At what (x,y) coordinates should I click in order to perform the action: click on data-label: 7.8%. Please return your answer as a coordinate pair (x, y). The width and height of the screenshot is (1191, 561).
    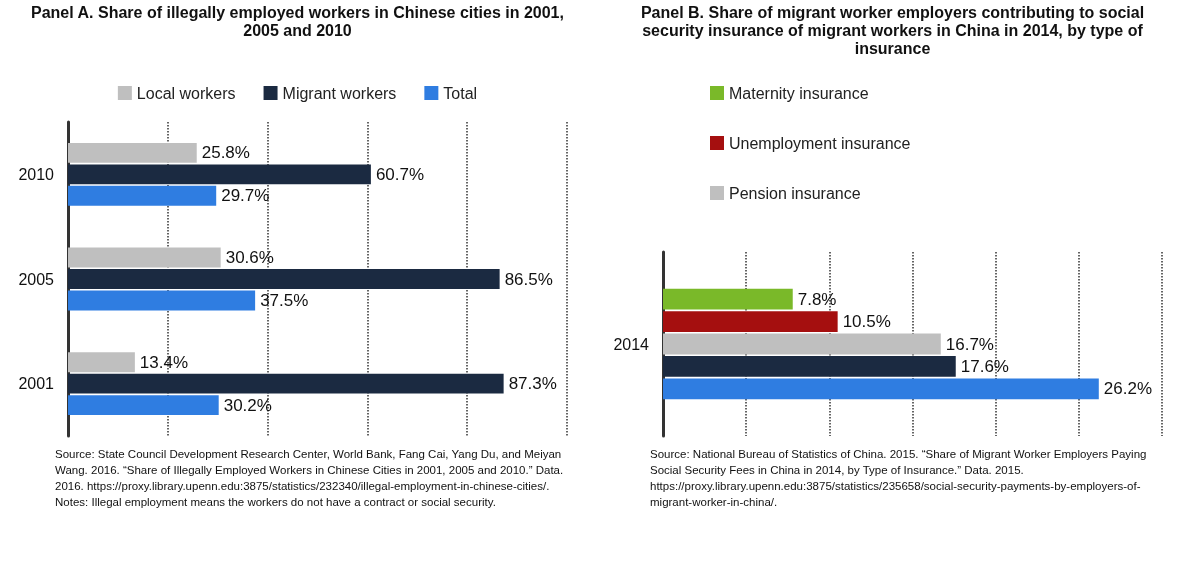
    Looking at the image, I should click on (817, 299).